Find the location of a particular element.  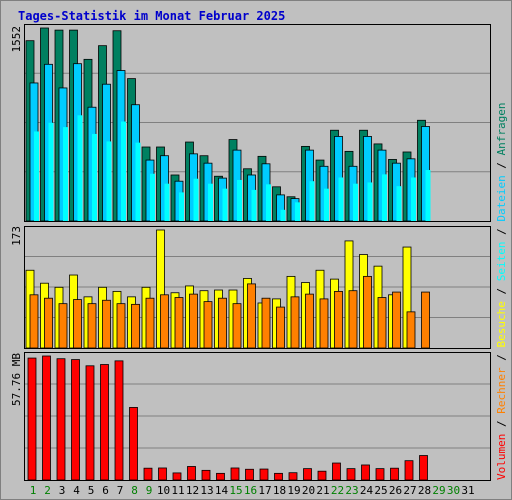

legend-item-besuche: Besuche is located at coordinates (501, 324).